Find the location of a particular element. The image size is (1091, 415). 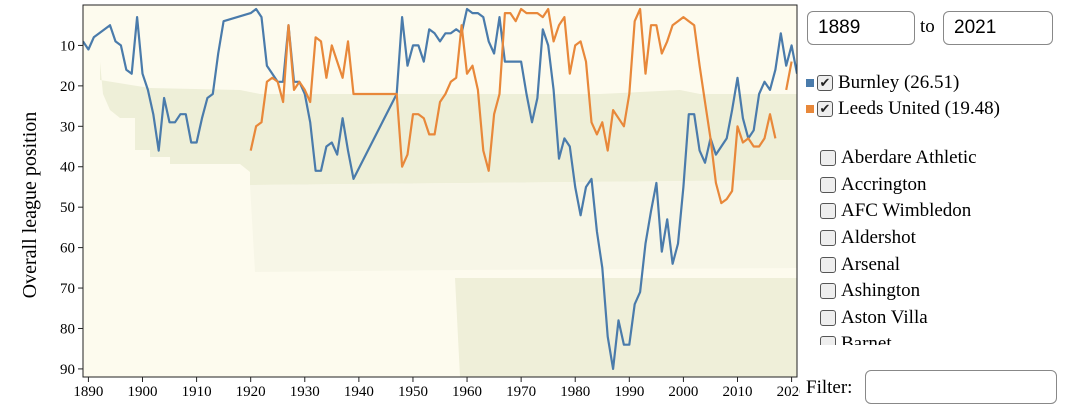

team-option: Ashington is located at coordinates (940, 291).